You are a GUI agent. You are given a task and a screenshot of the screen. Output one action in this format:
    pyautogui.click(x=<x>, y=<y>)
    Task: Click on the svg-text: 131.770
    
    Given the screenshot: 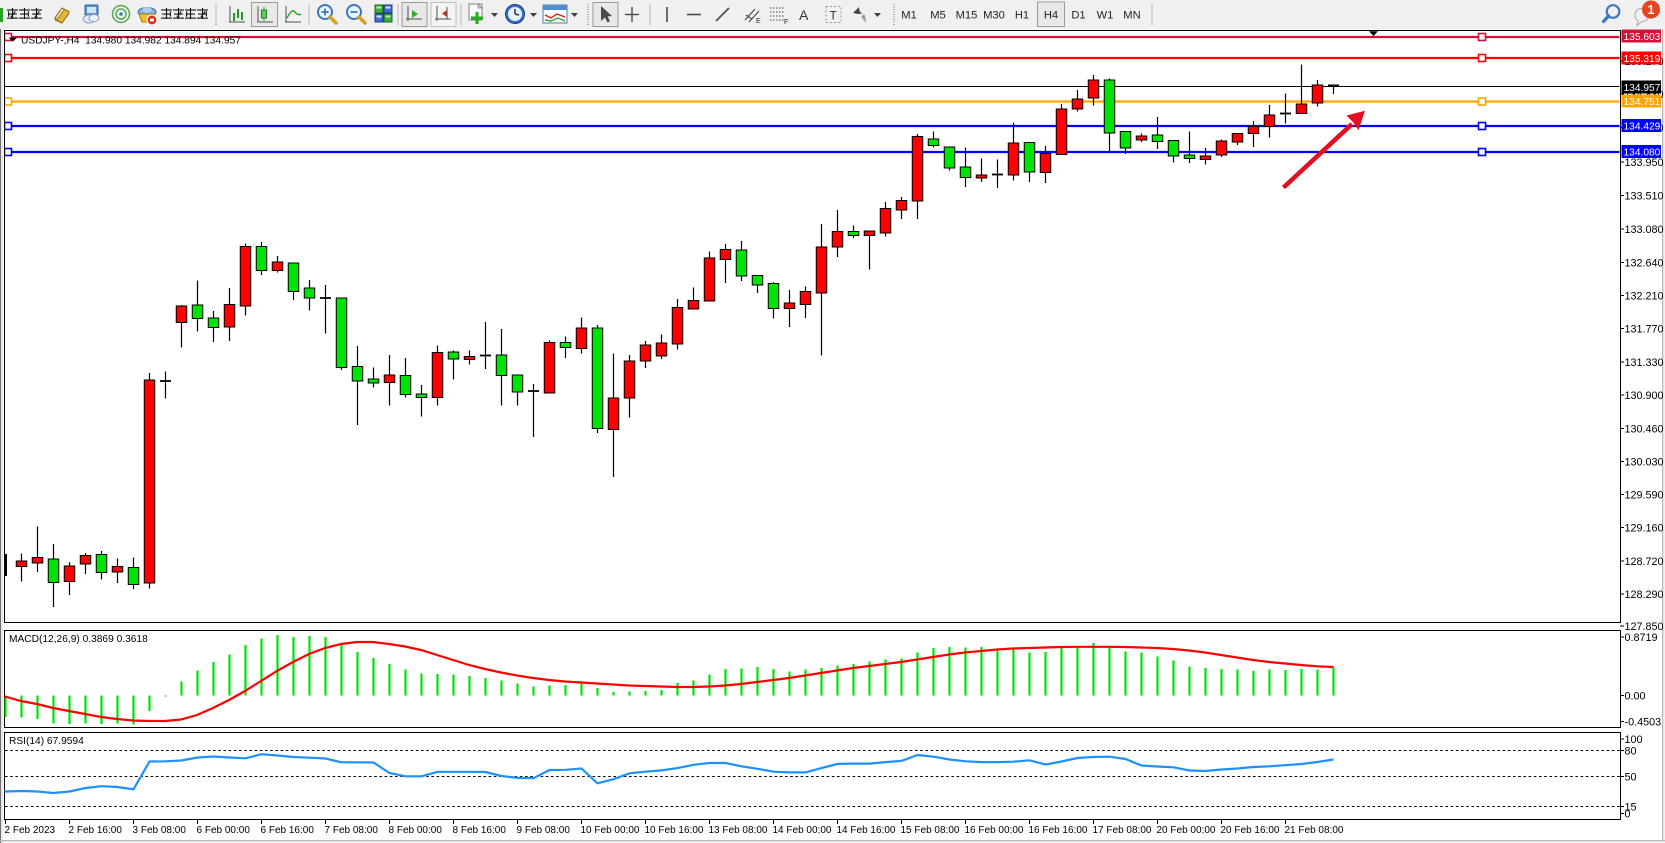 What is the action you would take?
    pyautogui.click(x=1644, y=329)
    